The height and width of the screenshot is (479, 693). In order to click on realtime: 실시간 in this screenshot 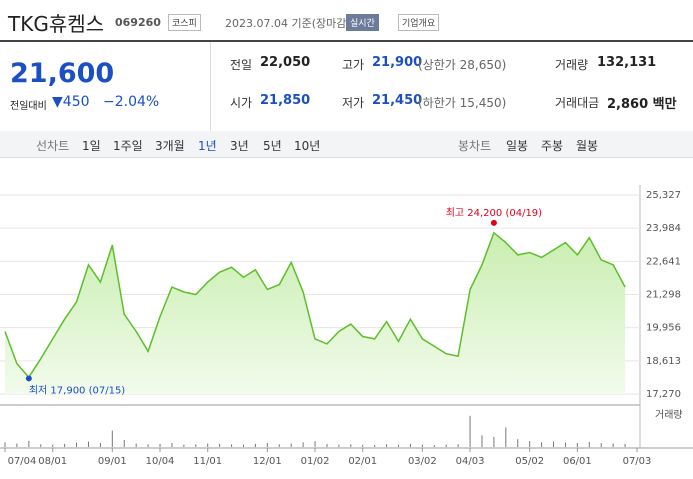, I will do `click(362, 22)`.